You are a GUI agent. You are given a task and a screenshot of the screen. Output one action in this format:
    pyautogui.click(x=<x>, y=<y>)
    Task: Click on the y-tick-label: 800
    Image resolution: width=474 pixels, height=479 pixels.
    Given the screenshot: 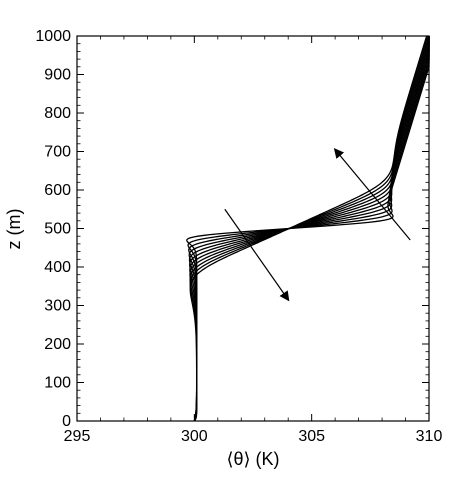 What is the action you would take?
    pyautogui.click(x=57, y=113)
    